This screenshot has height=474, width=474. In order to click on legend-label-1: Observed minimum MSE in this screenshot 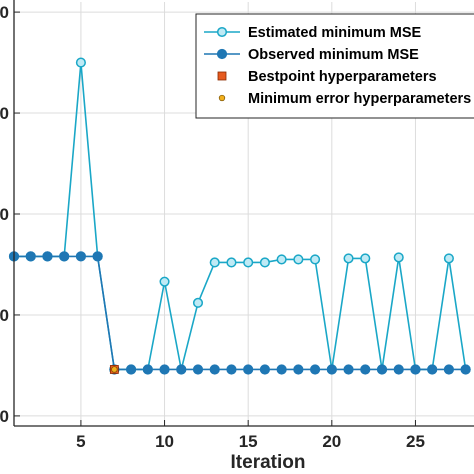, I will do `click(333, 55)`.